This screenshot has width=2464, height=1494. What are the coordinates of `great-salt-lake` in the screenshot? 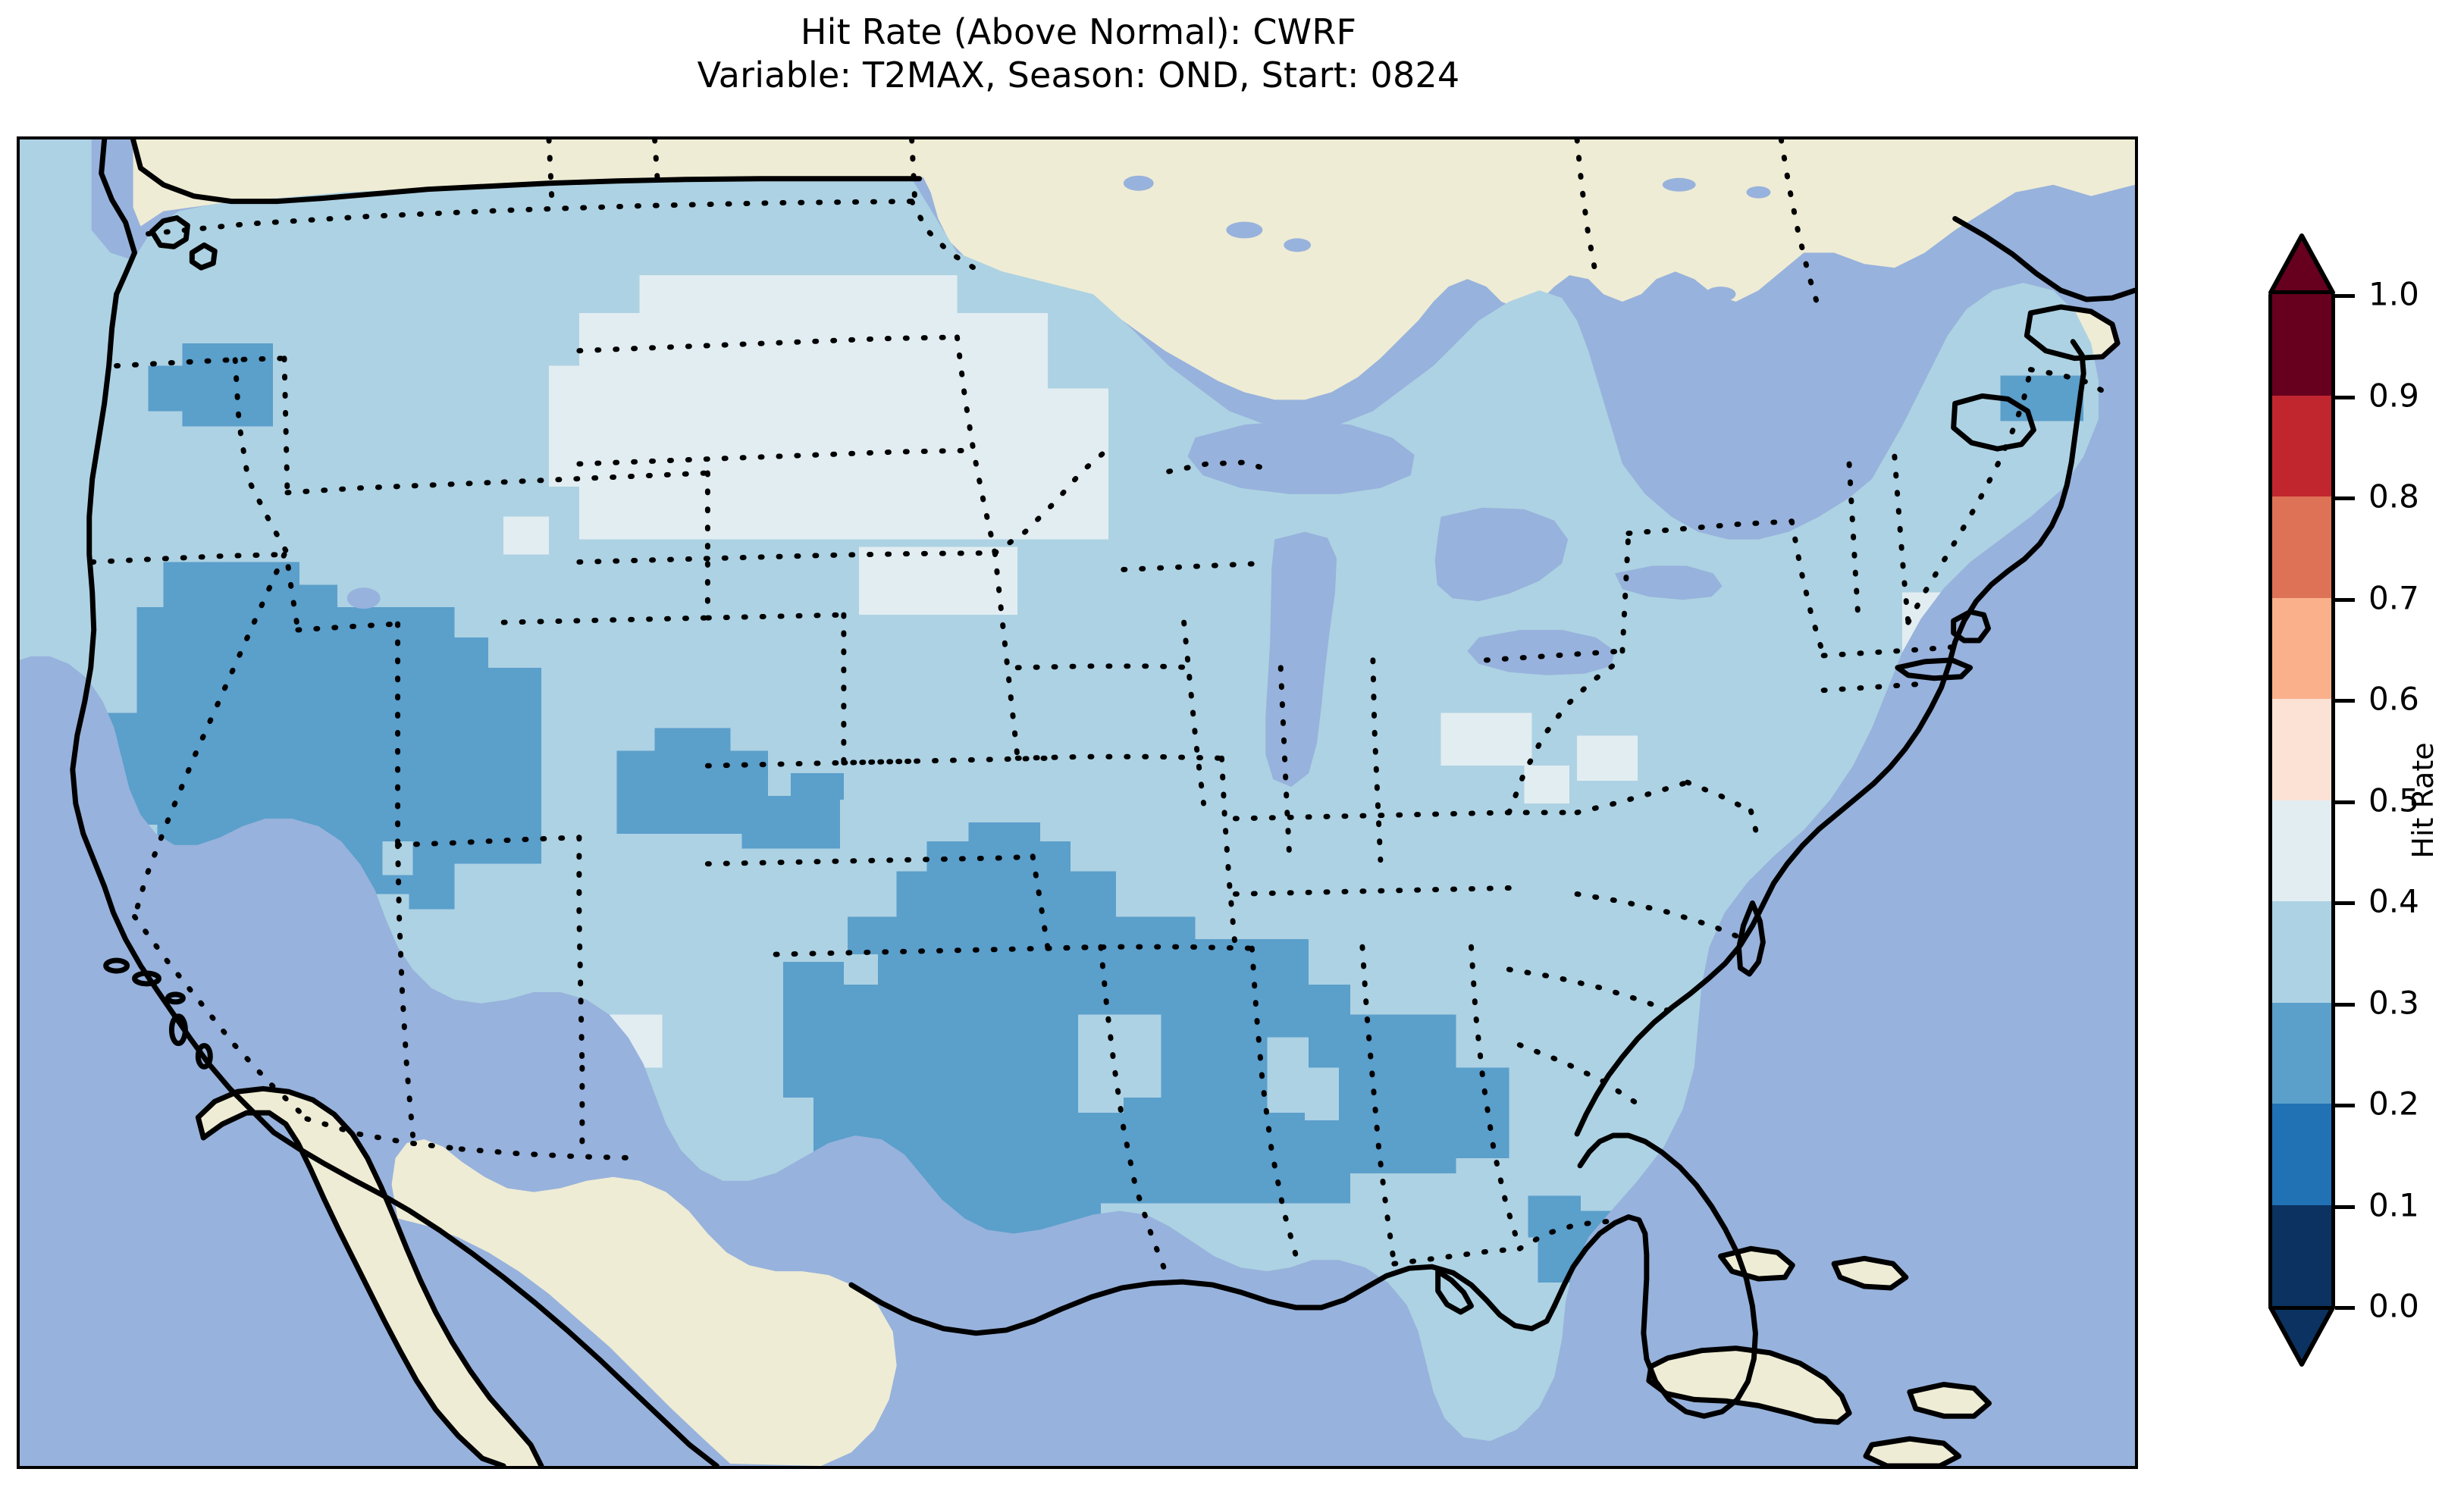 It's located at (363, 598).